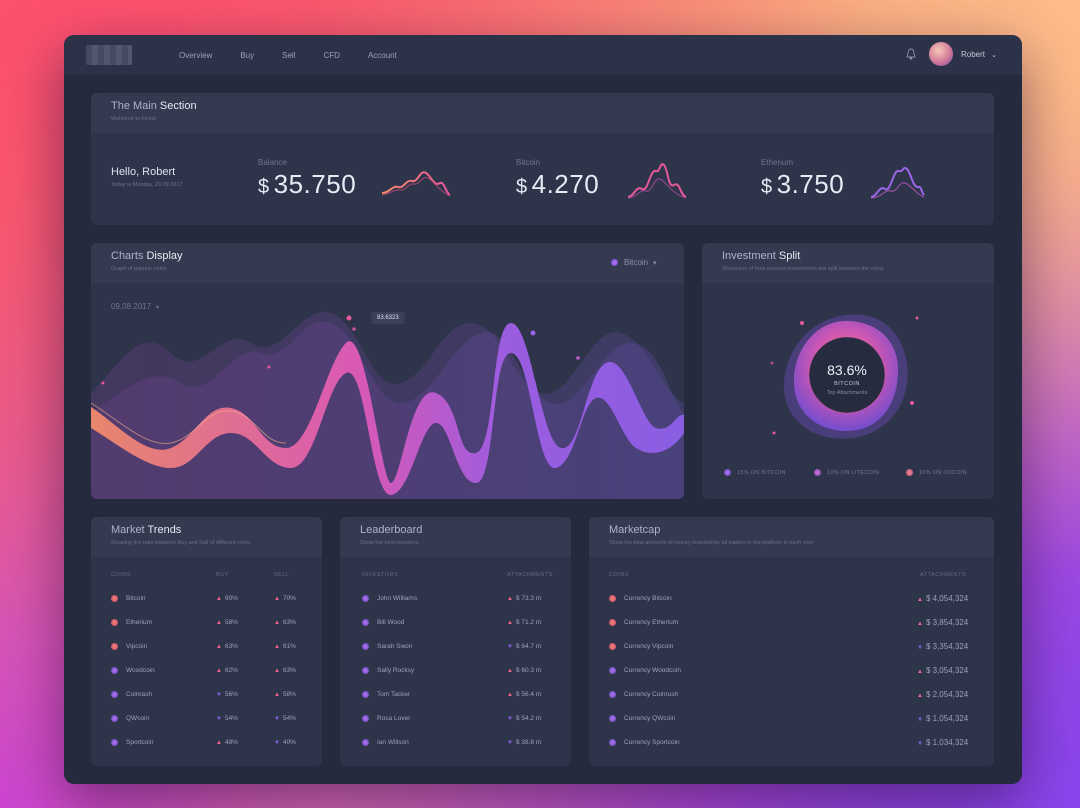 The image size is (1080, 808). Describe the element at coordinates (380, 575) in the screenshot. I see `col-header: INVESTORS` at that location.